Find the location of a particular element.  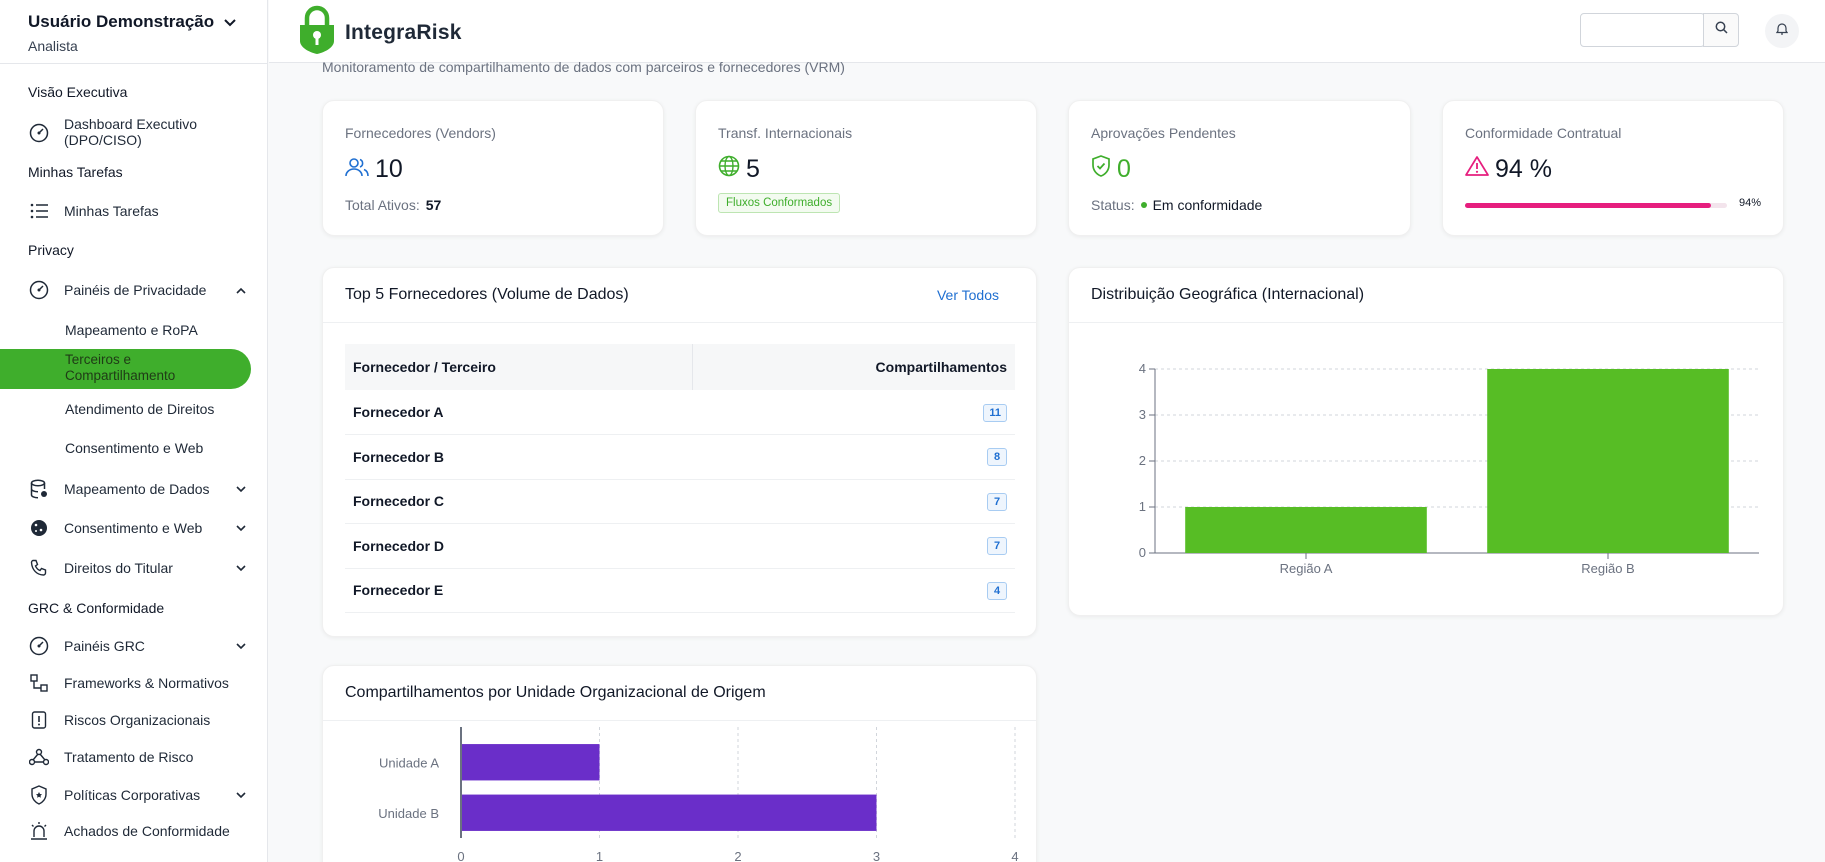

sidebar-item-paineis-privacidade: Painéis de Privacidade is located at coordinates (137, 290).